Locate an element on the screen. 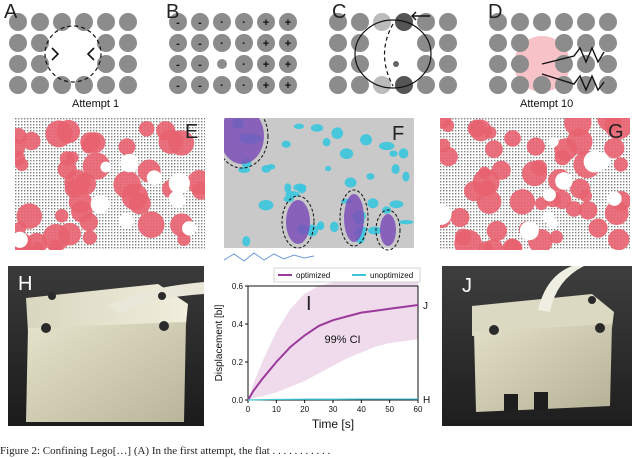 The height and width of the screenshot is (458, 640). legend-entry: optimized is located at coordinates (313, 275).